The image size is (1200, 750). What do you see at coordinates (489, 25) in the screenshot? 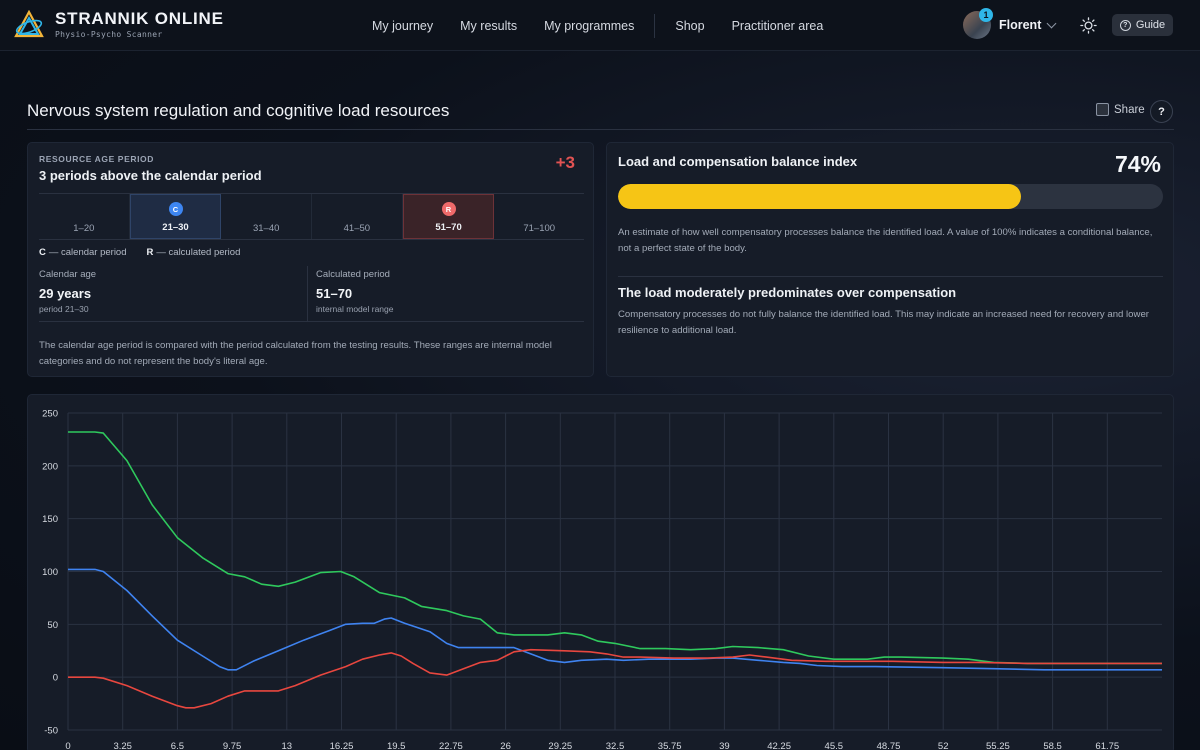
I see `nav-my-results: My results` at bounding box center [489, 25].